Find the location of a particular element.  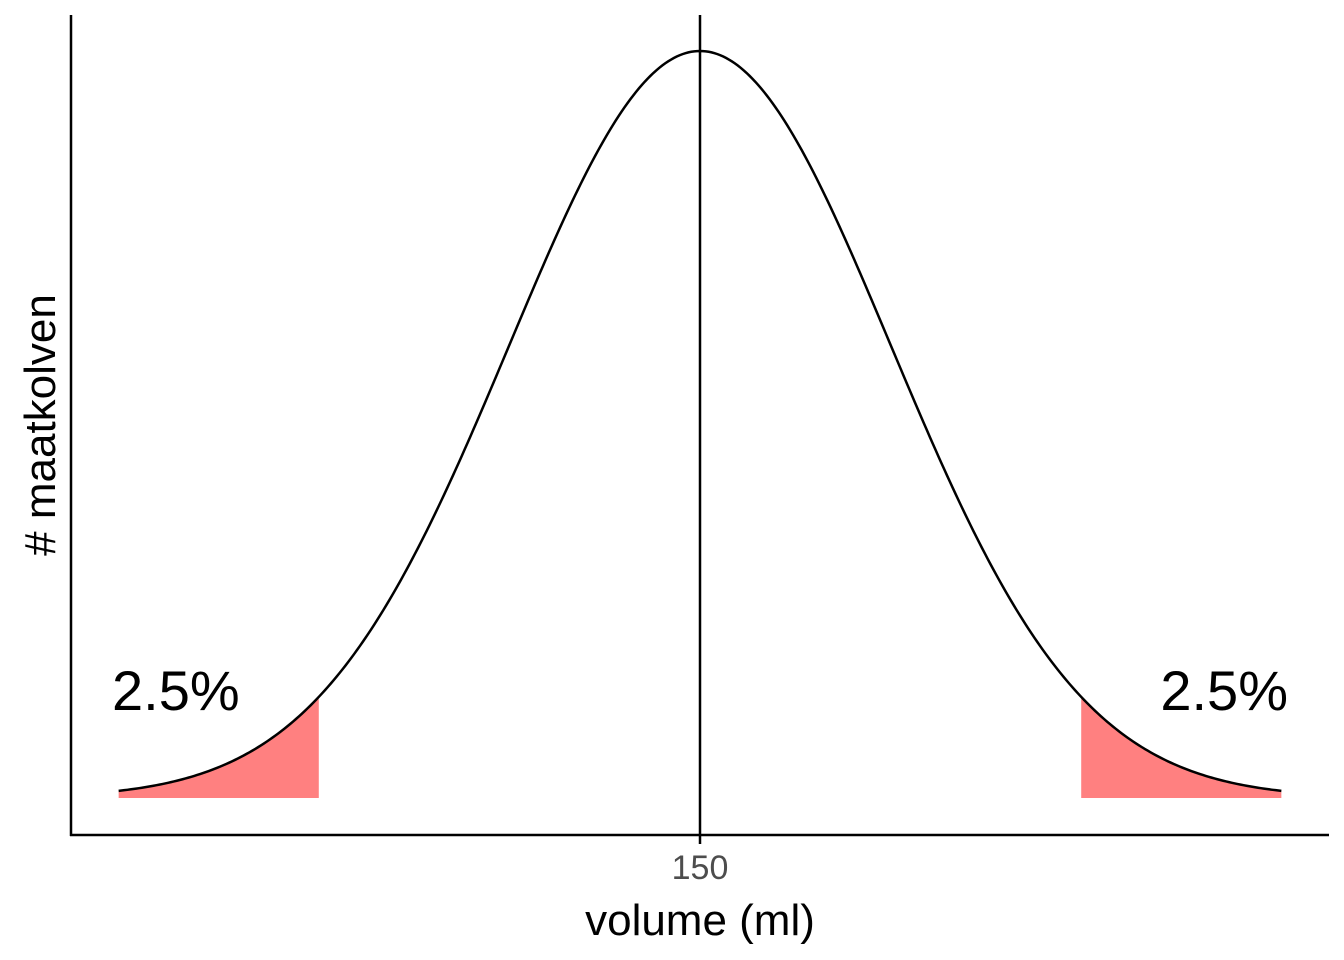

x-tick-label: 150 is located at coordinates (700, 868).